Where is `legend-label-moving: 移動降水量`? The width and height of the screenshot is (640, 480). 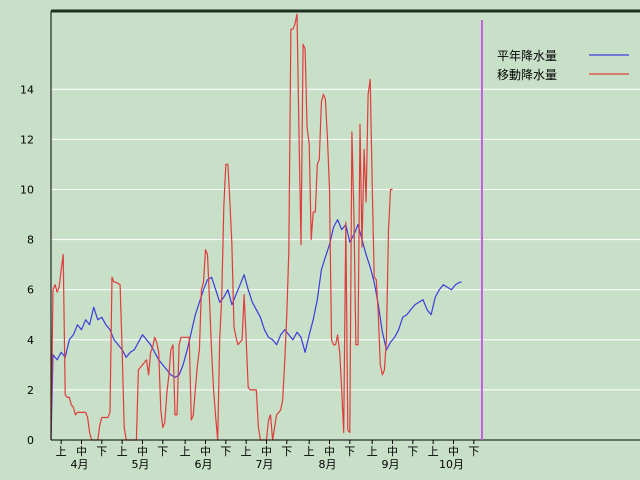
legend-label-moving: 移動降水量 is located at coordinates (527, 75).